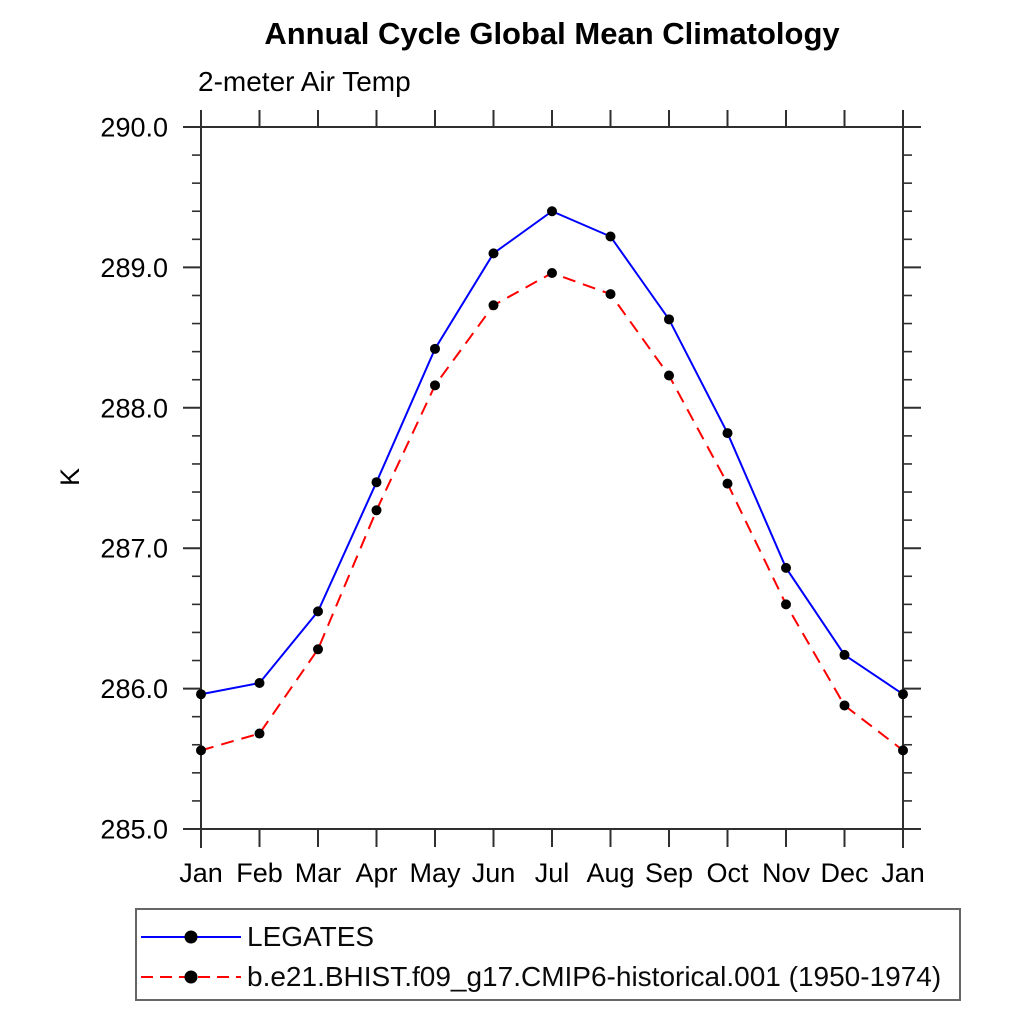  Describe the element at coordinates (134, 408) in the screenshot. I see `y-tick-label: 288.0` at that location.